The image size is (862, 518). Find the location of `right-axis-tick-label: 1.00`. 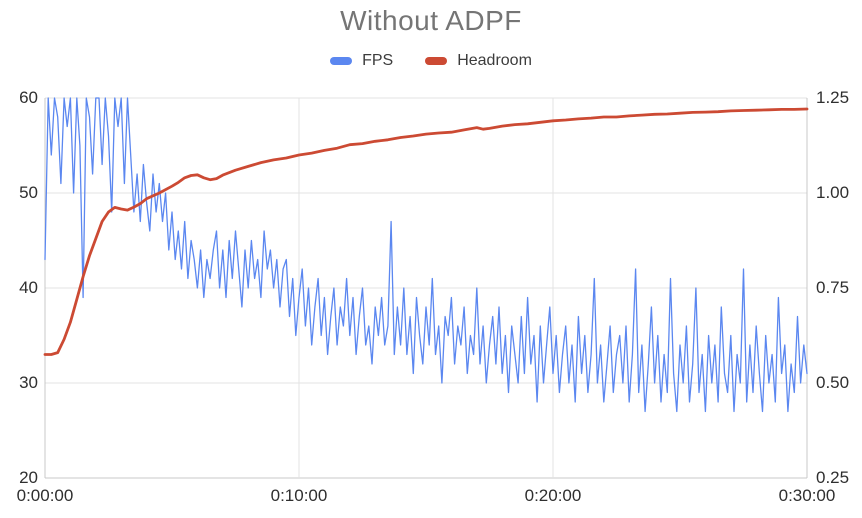

right-axis-tick-label: 1.00 is located at coordinates (833, 192).